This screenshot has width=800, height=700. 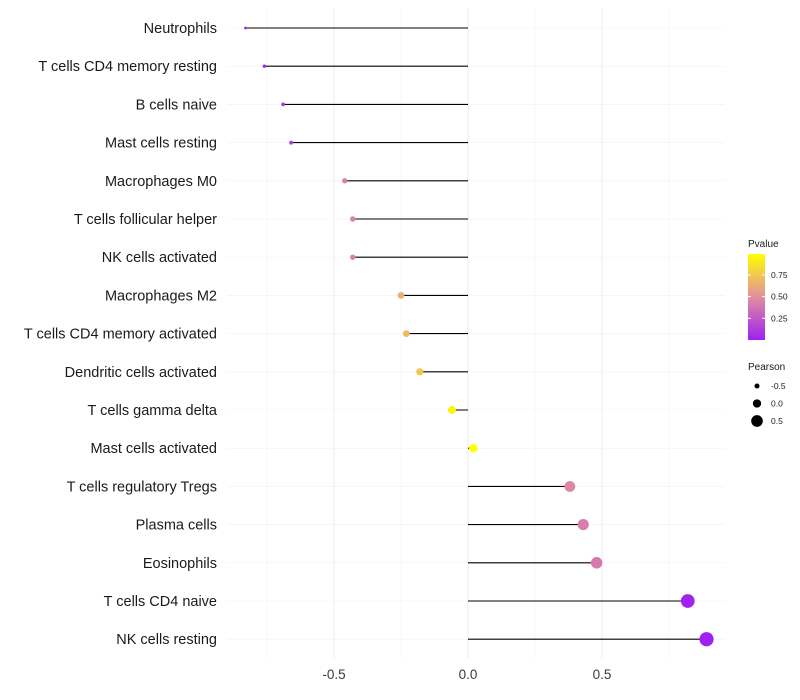 What do you see at coordinates (145, 220) in the screenshot?
I see `category-label: T cells follicular helper` at bounding box center [145, 220].